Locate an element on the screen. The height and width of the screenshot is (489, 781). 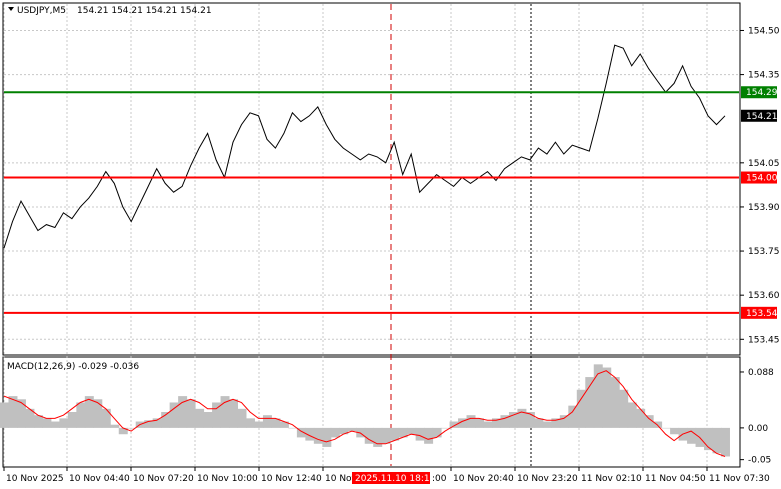
time-tick-label: 10 Nov 10:00 is located at coordinates (227, 479).